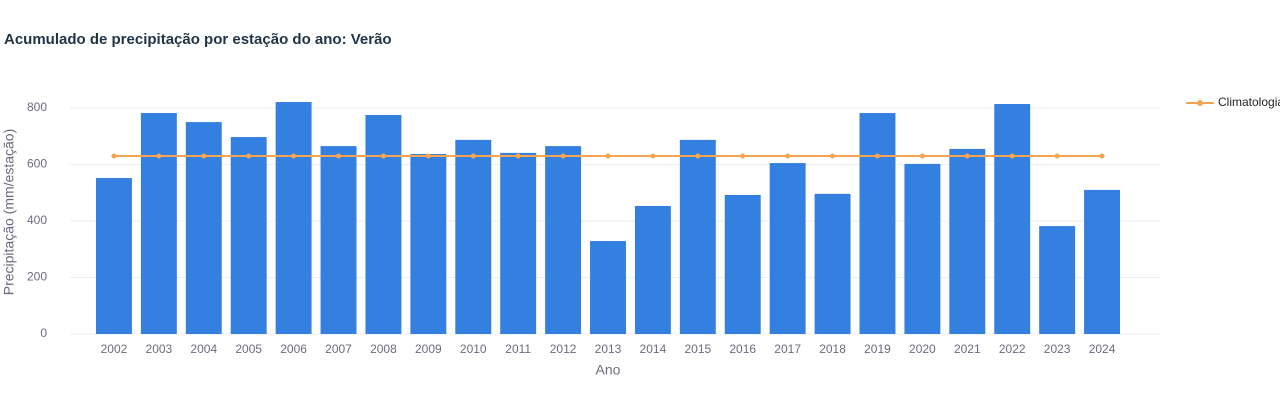 The width and height of the screenshot is (1280, 411). What do you see at coordinates (428, 349) in the screenshot?
I see `x-tick-label: 2009` at bounding box center [428, 349].